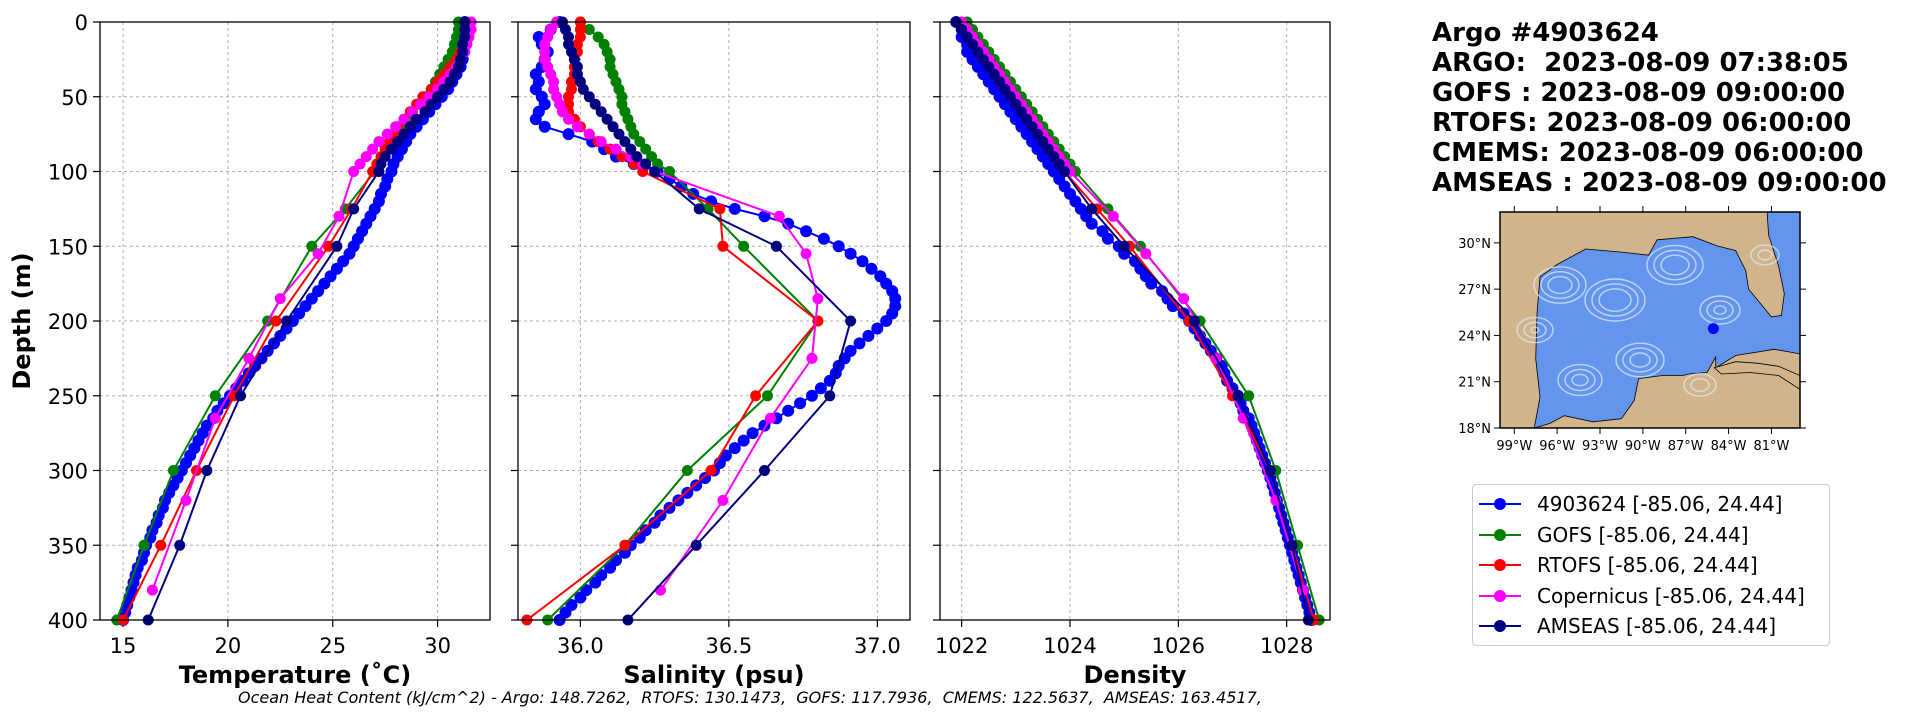 The width and height of the screenshot is (1925, 712). I want to click on map-frame, so click(1650, 320).